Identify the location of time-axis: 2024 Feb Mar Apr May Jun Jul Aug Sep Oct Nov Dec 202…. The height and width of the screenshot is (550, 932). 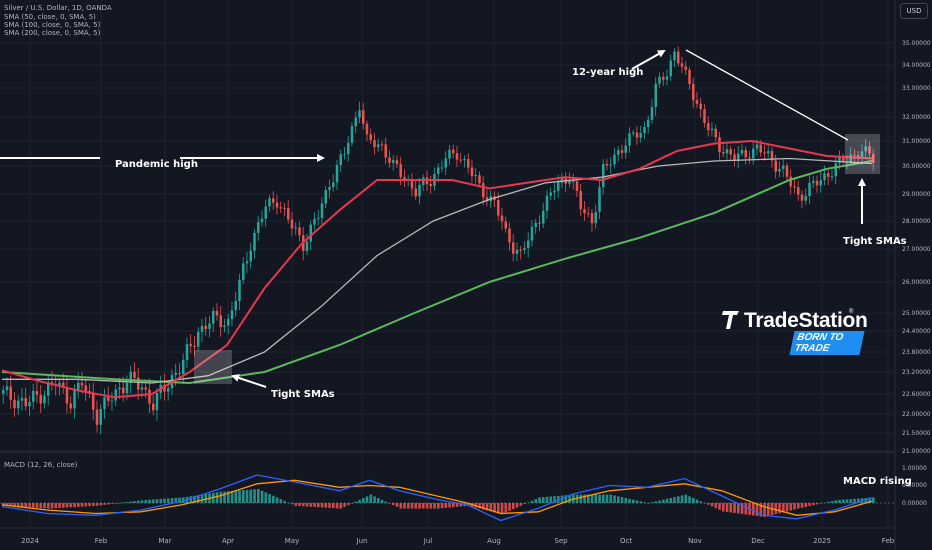
(458, 541).